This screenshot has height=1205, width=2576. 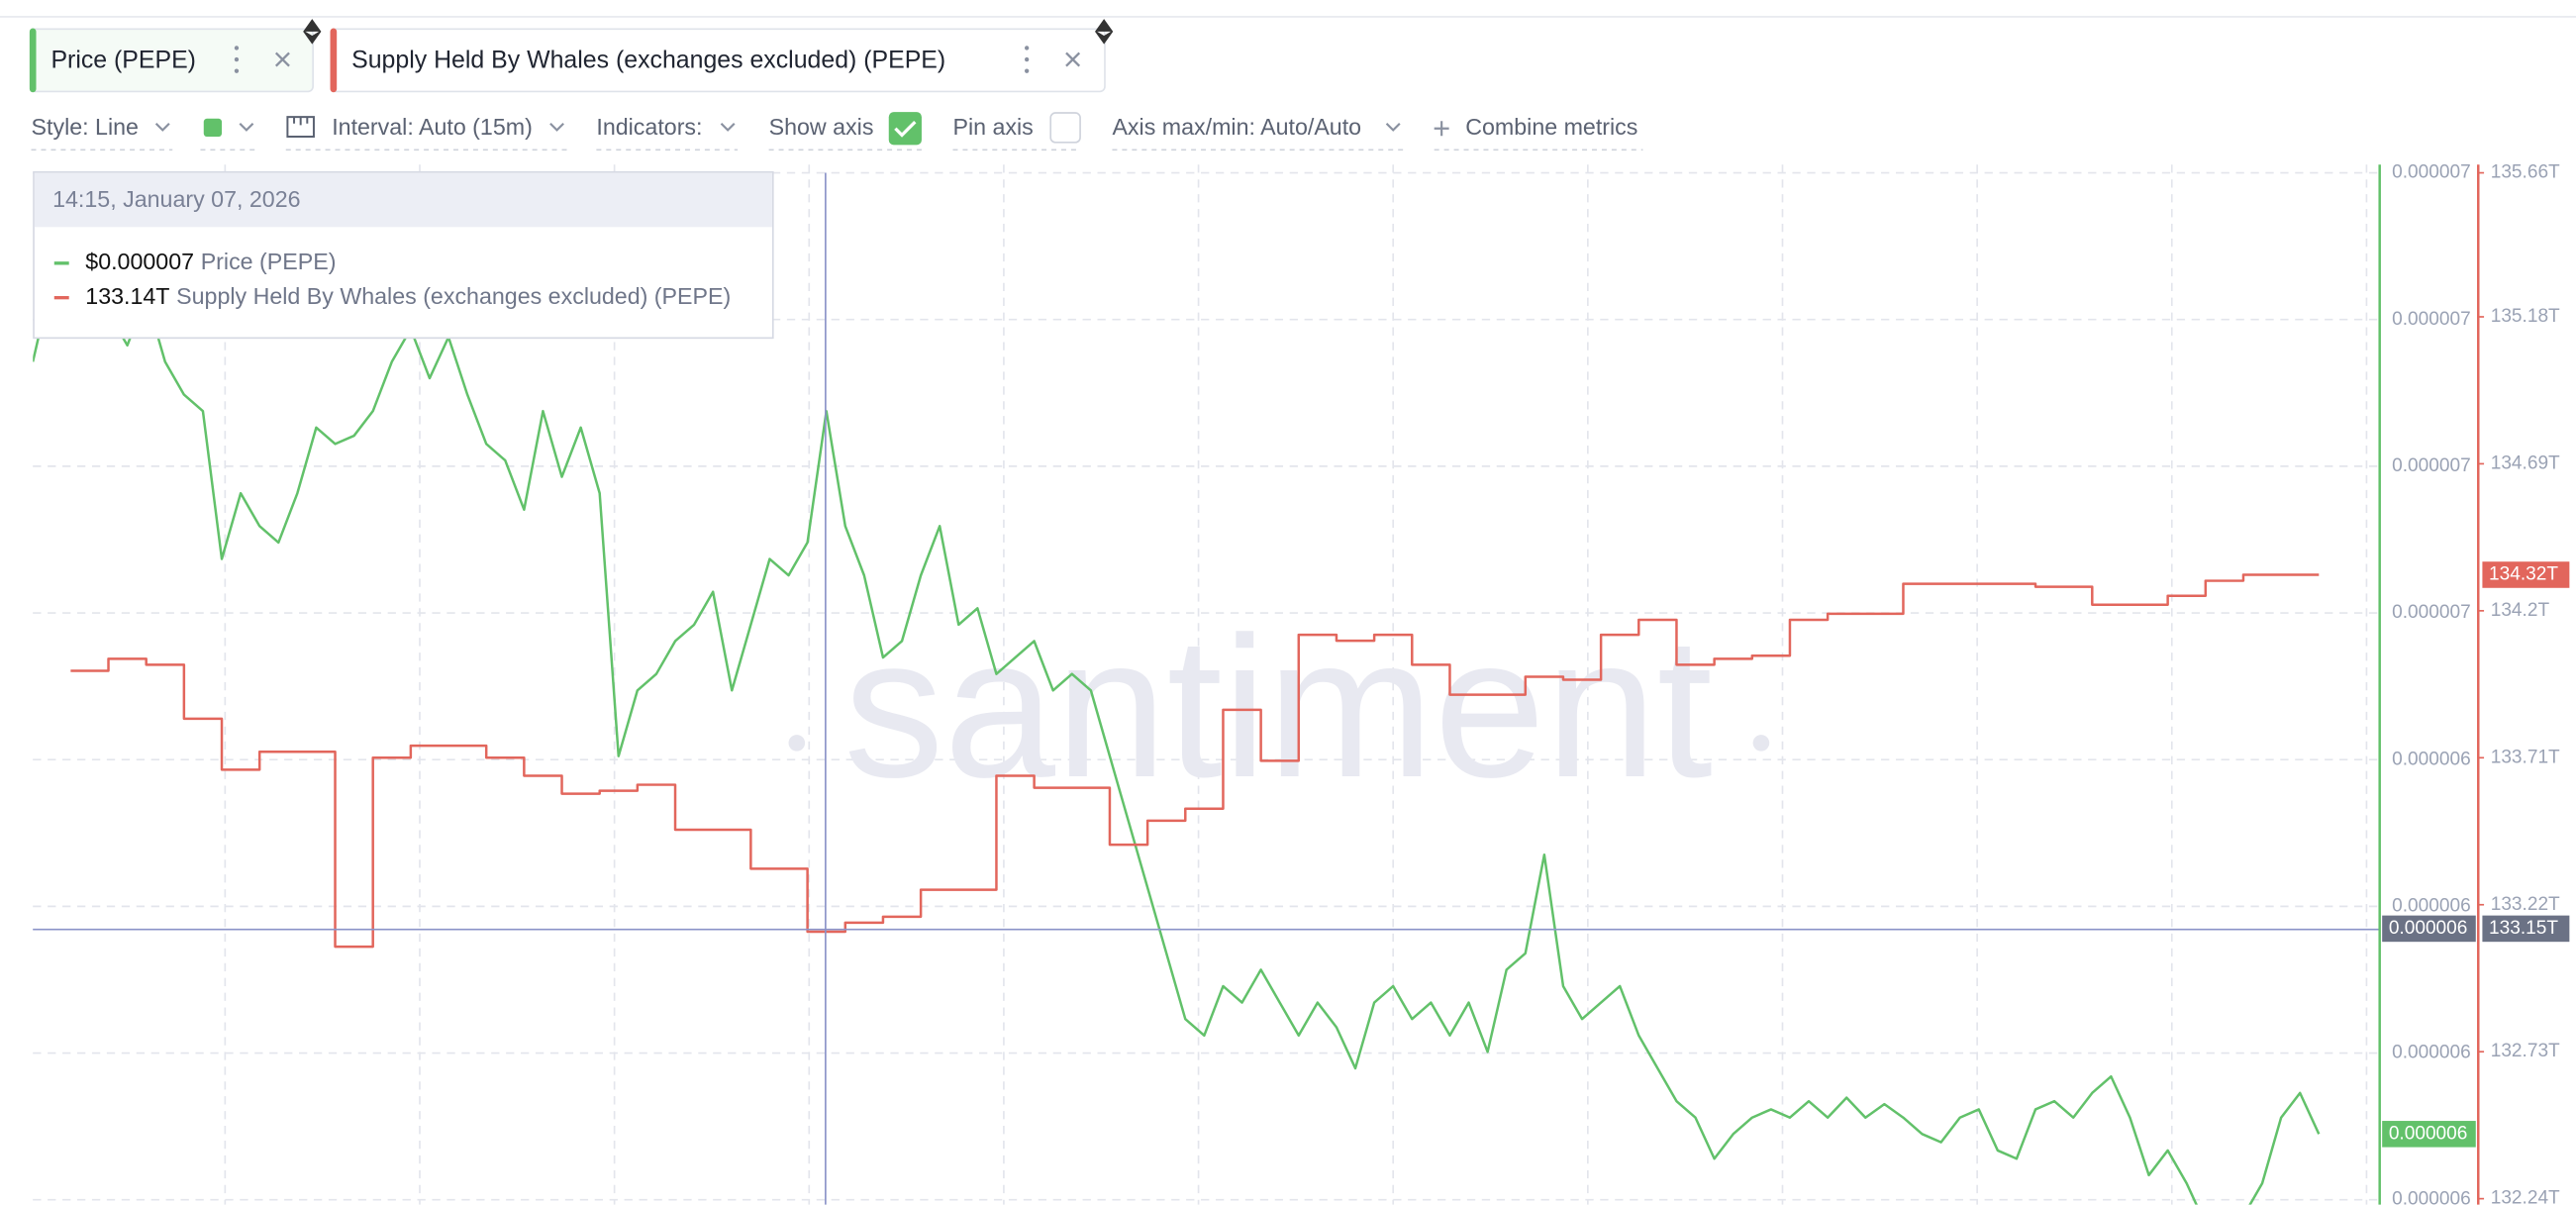 What do you see at coordinates (2526, 757) in the screenshot?
I see `y2-tick-label: 133.71T` at bounding box center [2526, 757].